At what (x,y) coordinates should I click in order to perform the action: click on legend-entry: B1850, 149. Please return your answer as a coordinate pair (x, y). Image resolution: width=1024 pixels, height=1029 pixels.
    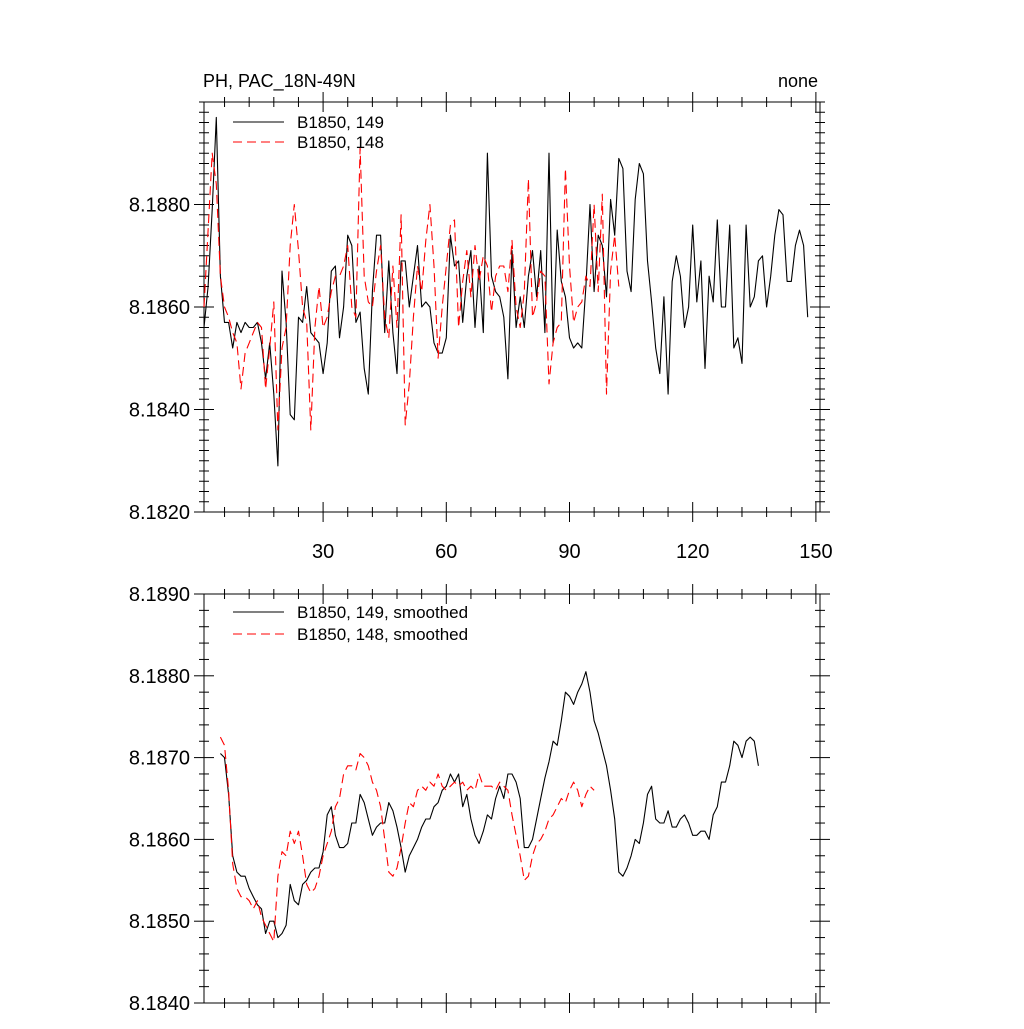
    Looking at the image, I should click on (340, 122).